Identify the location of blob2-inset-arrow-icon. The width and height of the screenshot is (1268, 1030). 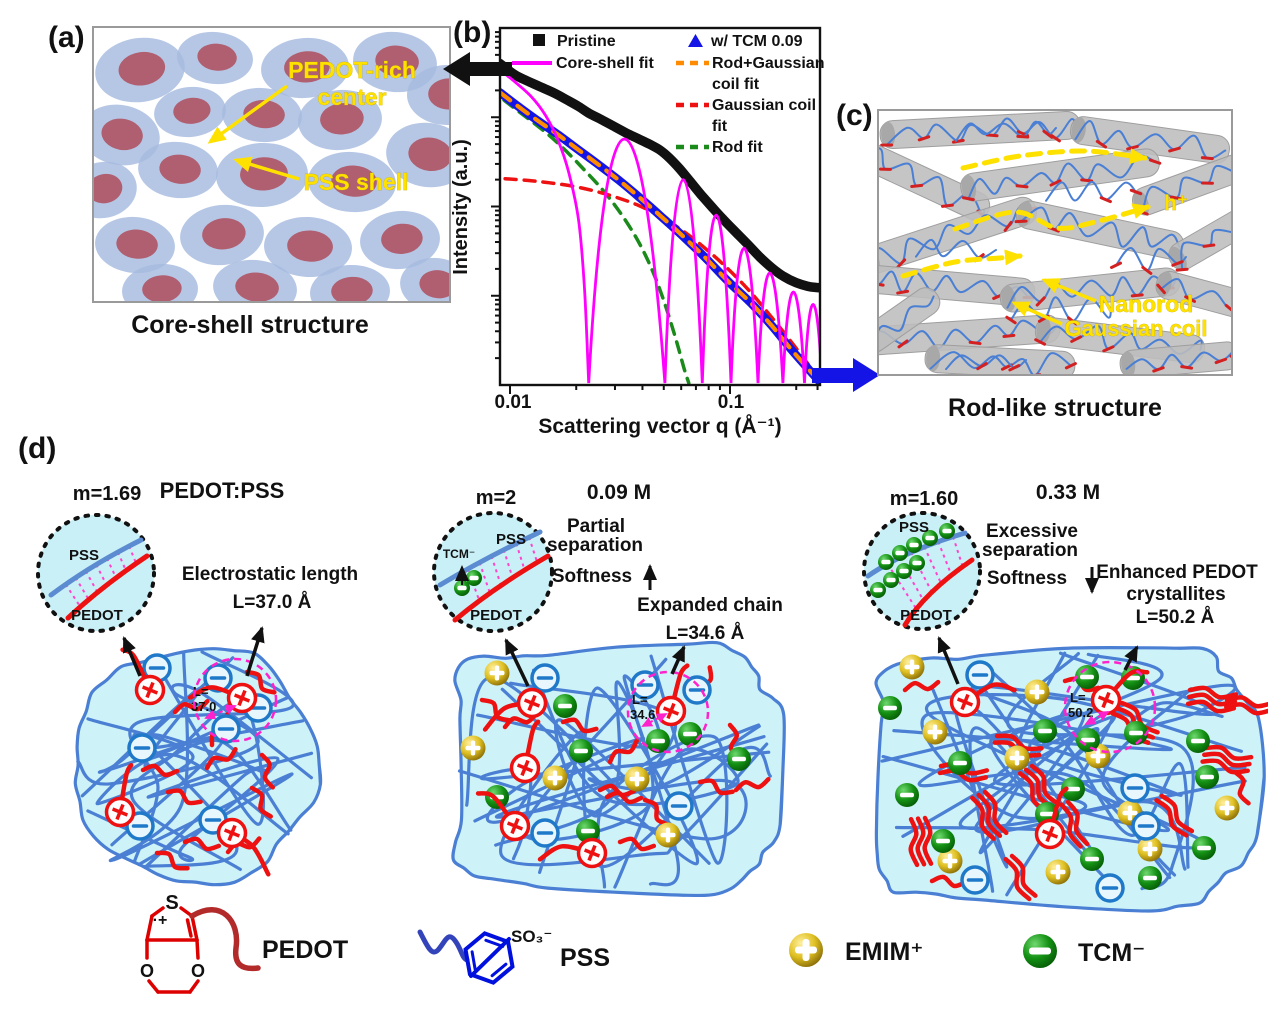
(517, 662).